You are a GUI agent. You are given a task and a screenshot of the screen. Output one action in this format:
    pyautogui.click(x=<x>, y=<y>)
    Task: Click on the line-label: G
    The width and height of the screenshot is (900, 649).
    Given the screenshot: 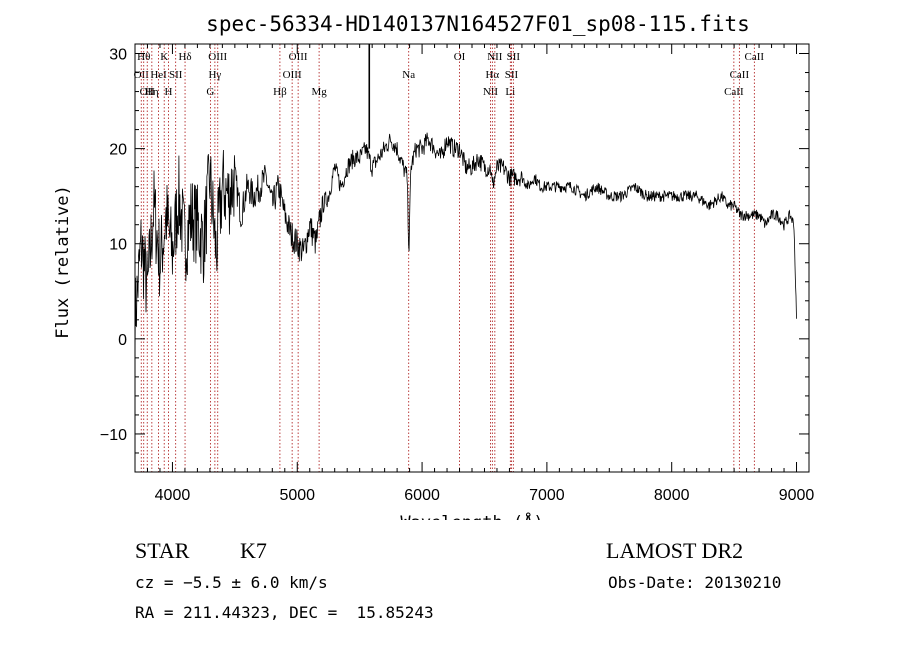 What is the action you would take?
    pyautogui.click(x=210, y=92)
    